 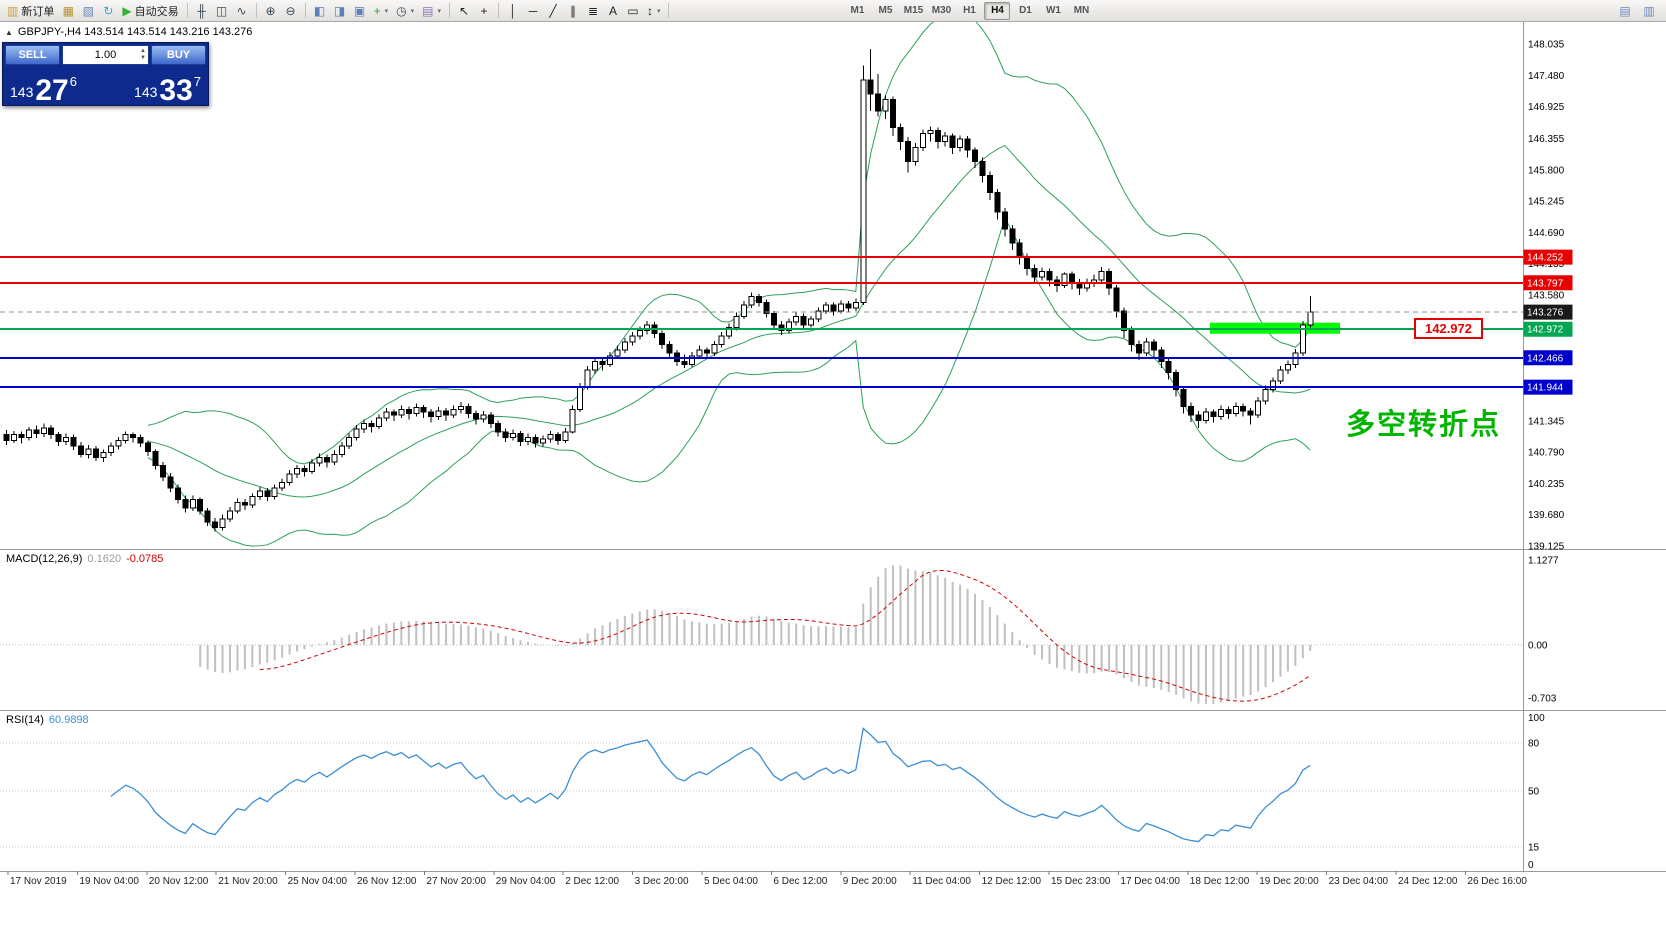 What do you see at coordinates (913, 11) in the screenshot?
I see `timeframe-m15: M15` at bounding box center [913, 11].